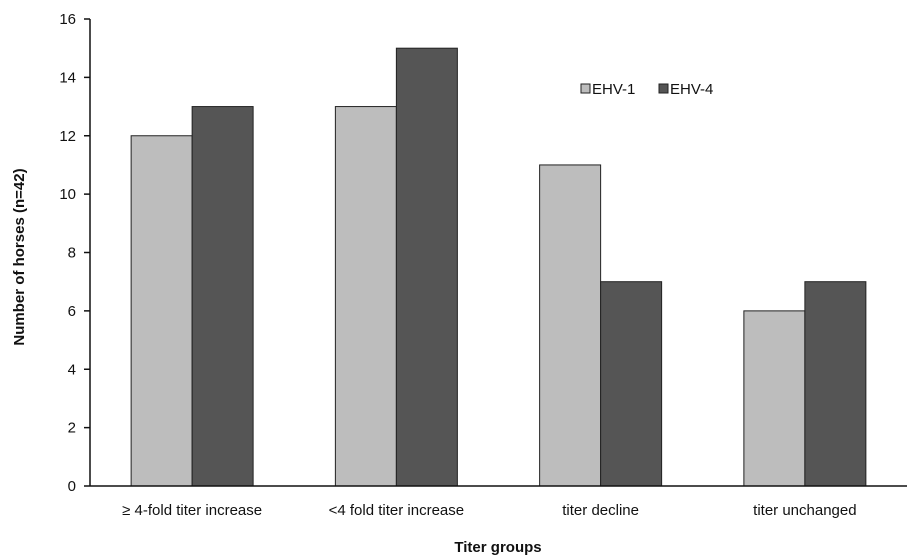  Describe the element at coordinates (497, 547) in the screenshot. I see `x-axis-title: Titer groups` at that location.